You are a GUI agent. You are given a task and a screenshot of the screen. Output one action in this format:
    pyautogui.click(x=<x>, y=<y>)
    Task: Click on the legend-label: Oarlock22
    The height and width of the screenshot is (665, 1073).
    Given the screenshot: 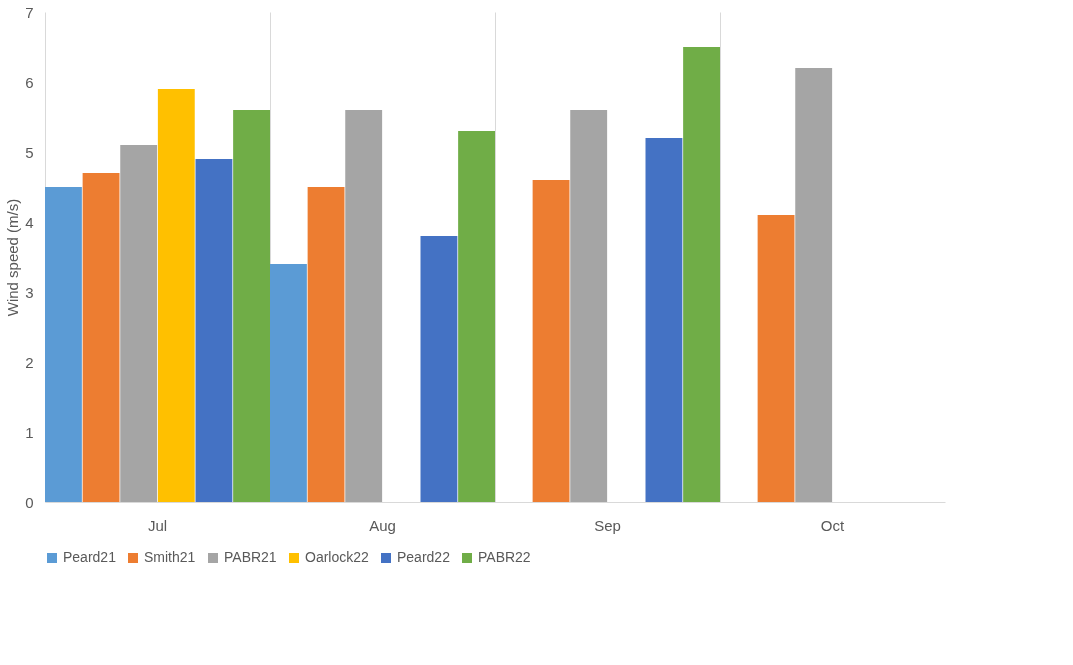 What is the action you would take?
    pyautogui.click(x=337, y=557)
    